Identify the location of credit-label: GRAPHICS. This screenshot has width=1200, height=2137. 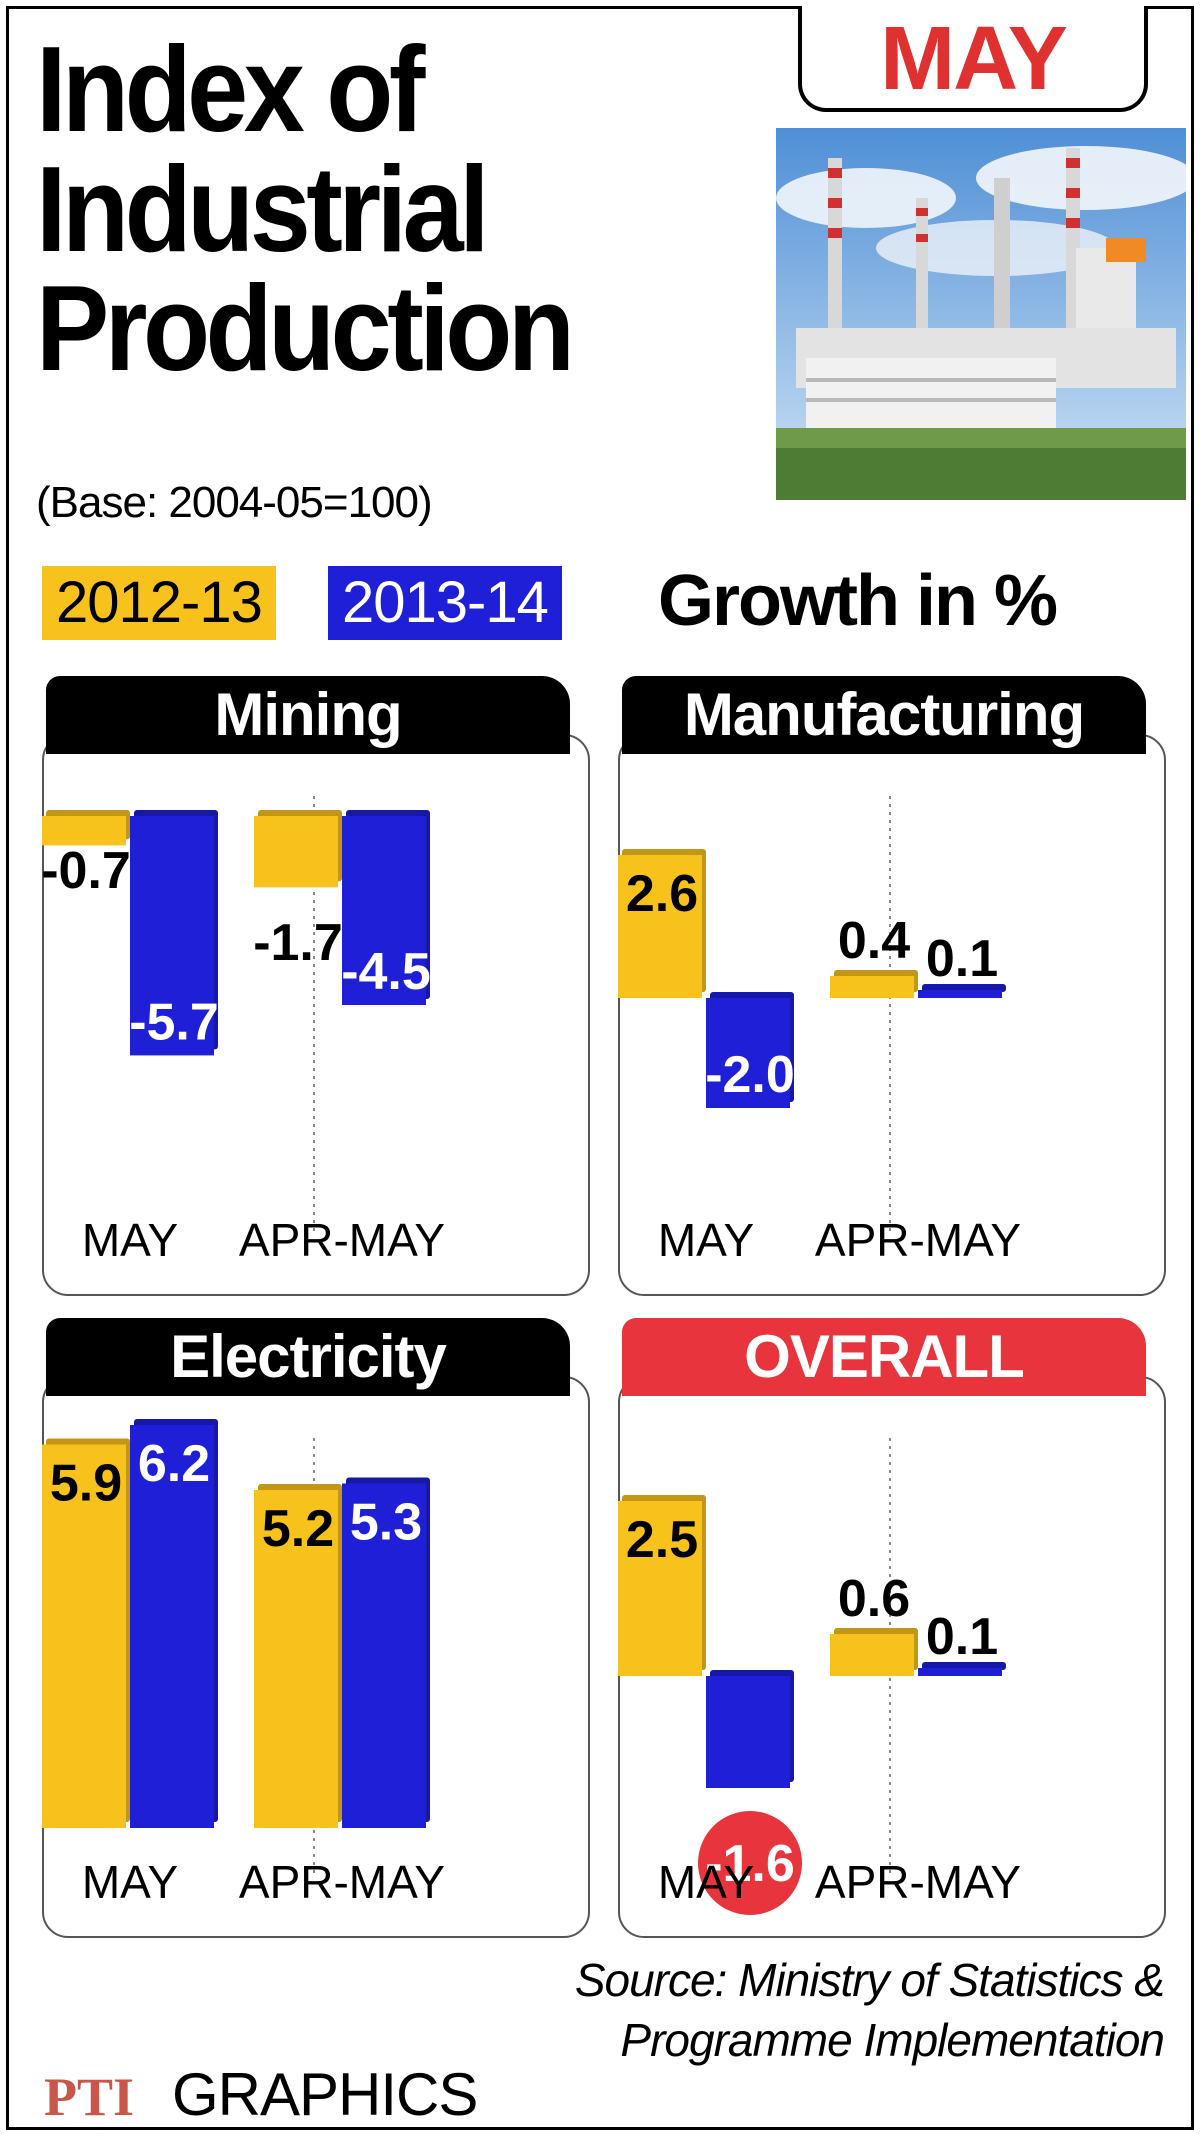
(325, 2094).